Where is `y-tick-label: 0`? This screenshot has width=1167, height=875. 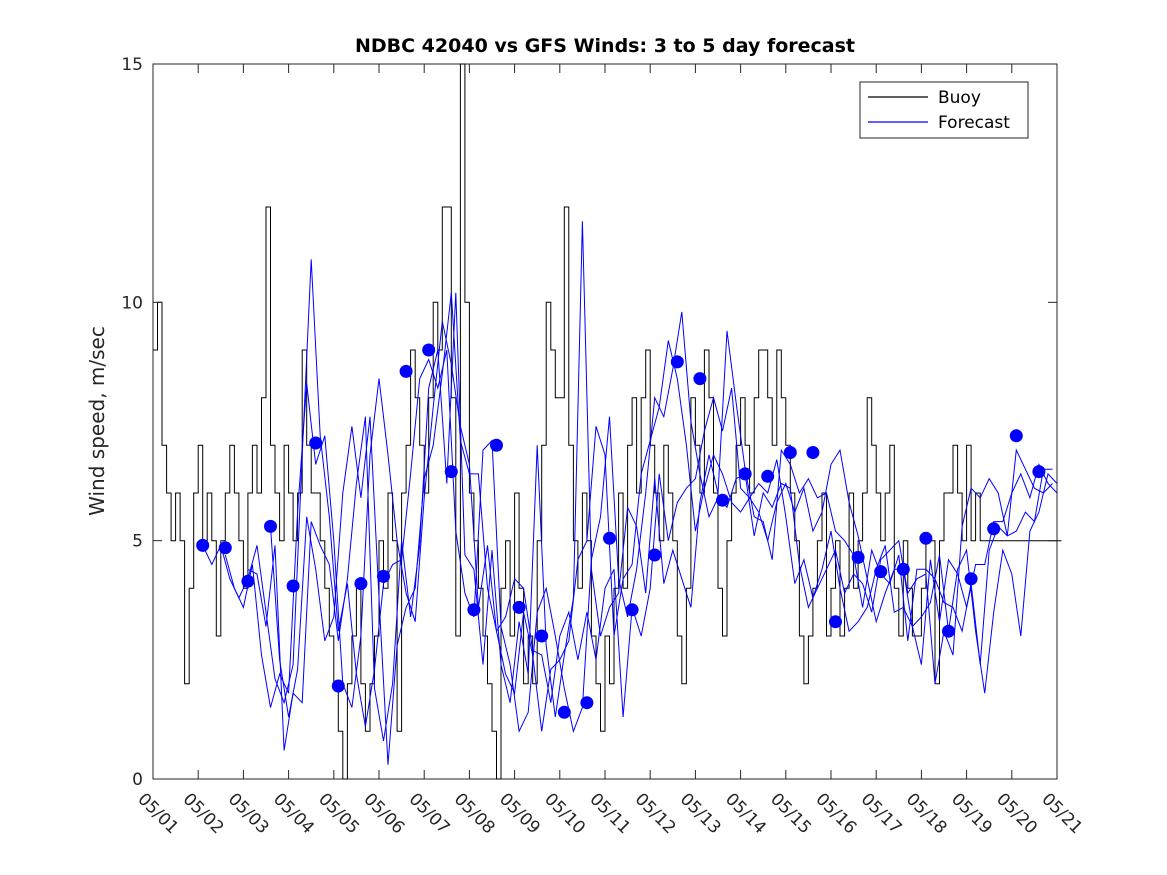 y-tick-label: 0 is located at coordinates (137, 780).